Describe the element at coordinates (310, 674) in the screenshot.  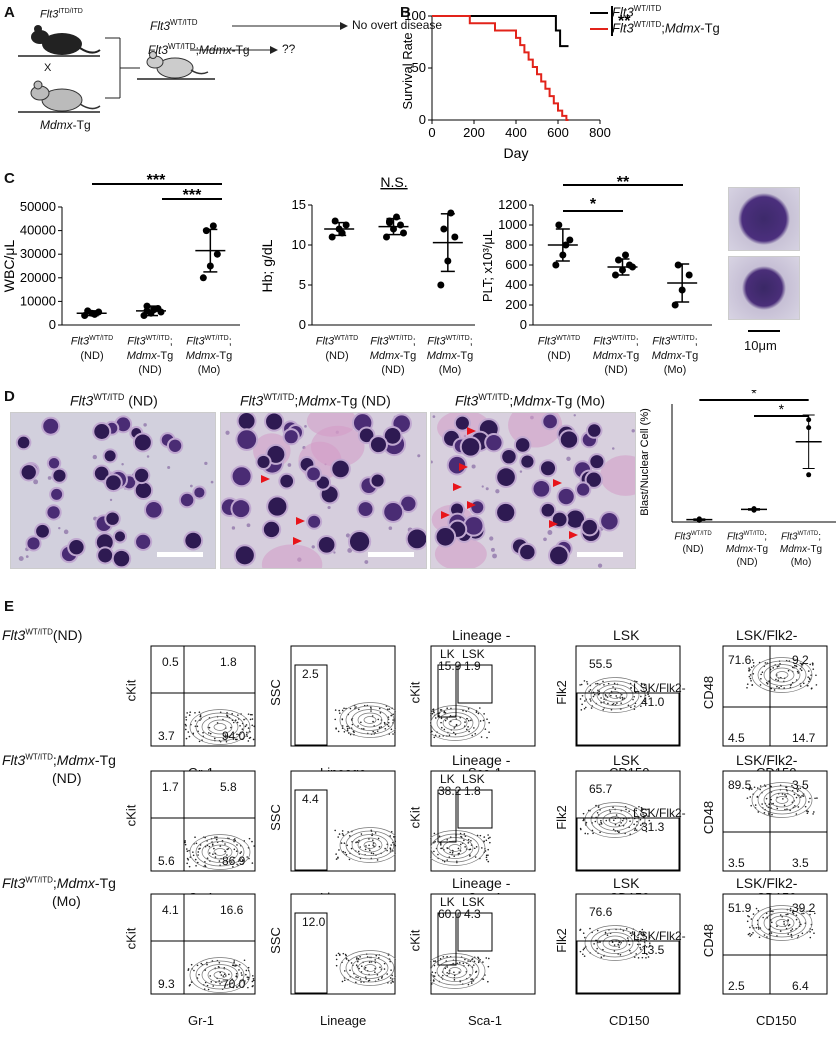
I see `ssc-gate-value: 2.5` at that location.